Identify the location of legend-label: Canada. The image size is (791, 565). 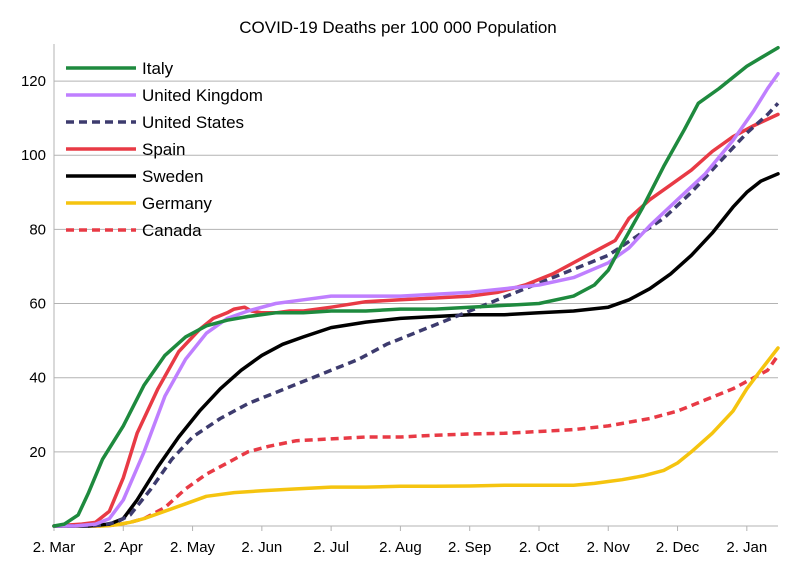
(172, 230).